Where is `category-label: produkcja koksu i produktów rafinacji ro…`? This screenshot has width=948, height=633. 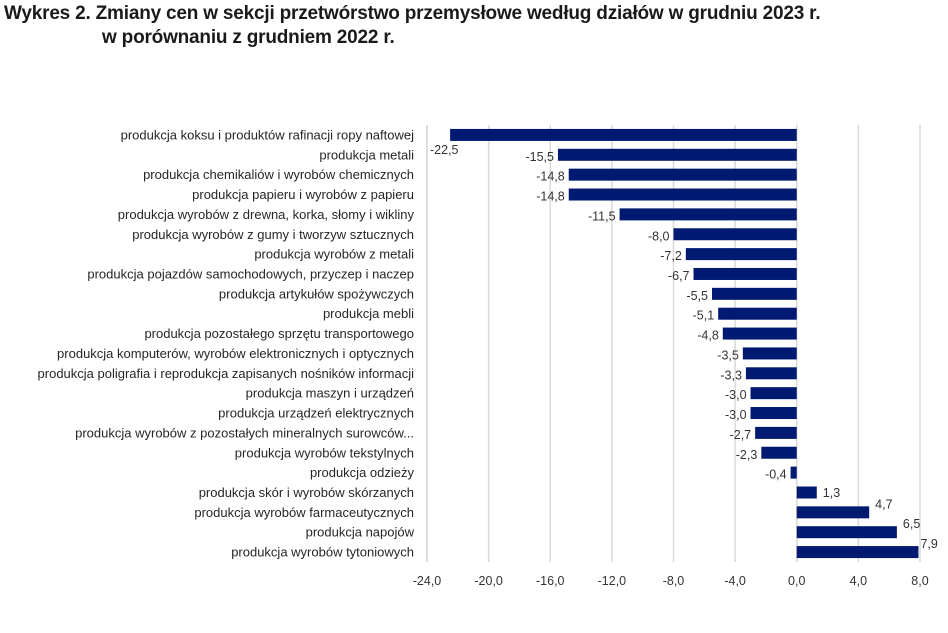 category-label: produkcja koksu i produktów rafinacji ro… is located at coordinates (267, 134).